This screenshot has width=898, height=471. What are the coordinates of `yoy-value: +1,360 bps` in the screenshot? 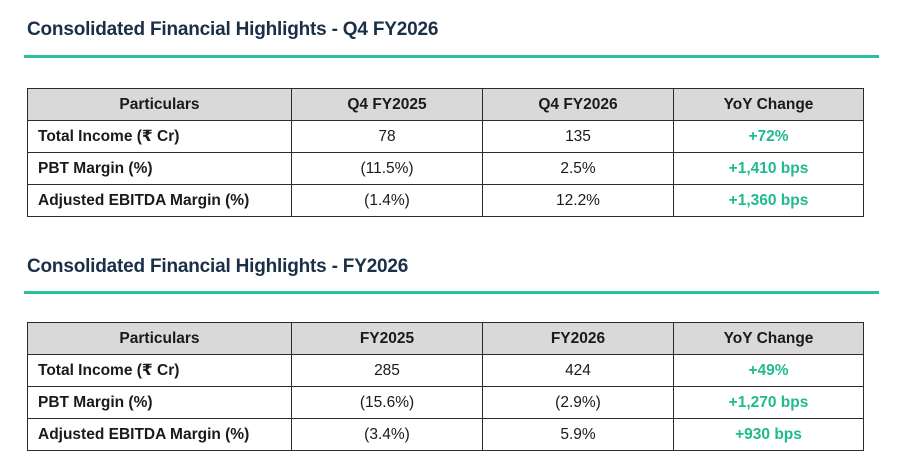 It's located at (768, 200).